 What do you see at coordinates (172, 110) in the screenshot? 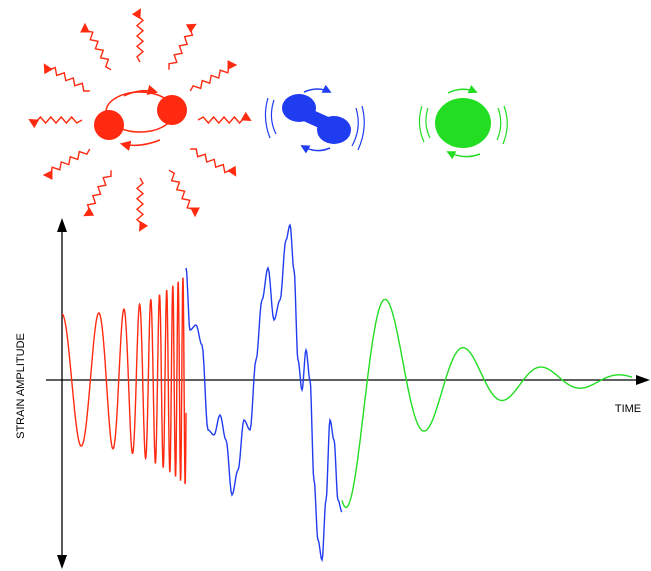
I see `star-right` at bounding box center [172, 110].